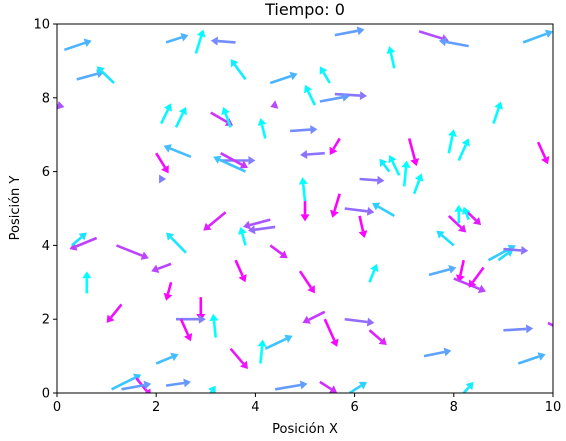  What do you see at coordinates (304, 9) in the screenshot?
I see `chart-title: Tiempo: 0` at bounding box center [304, 9].